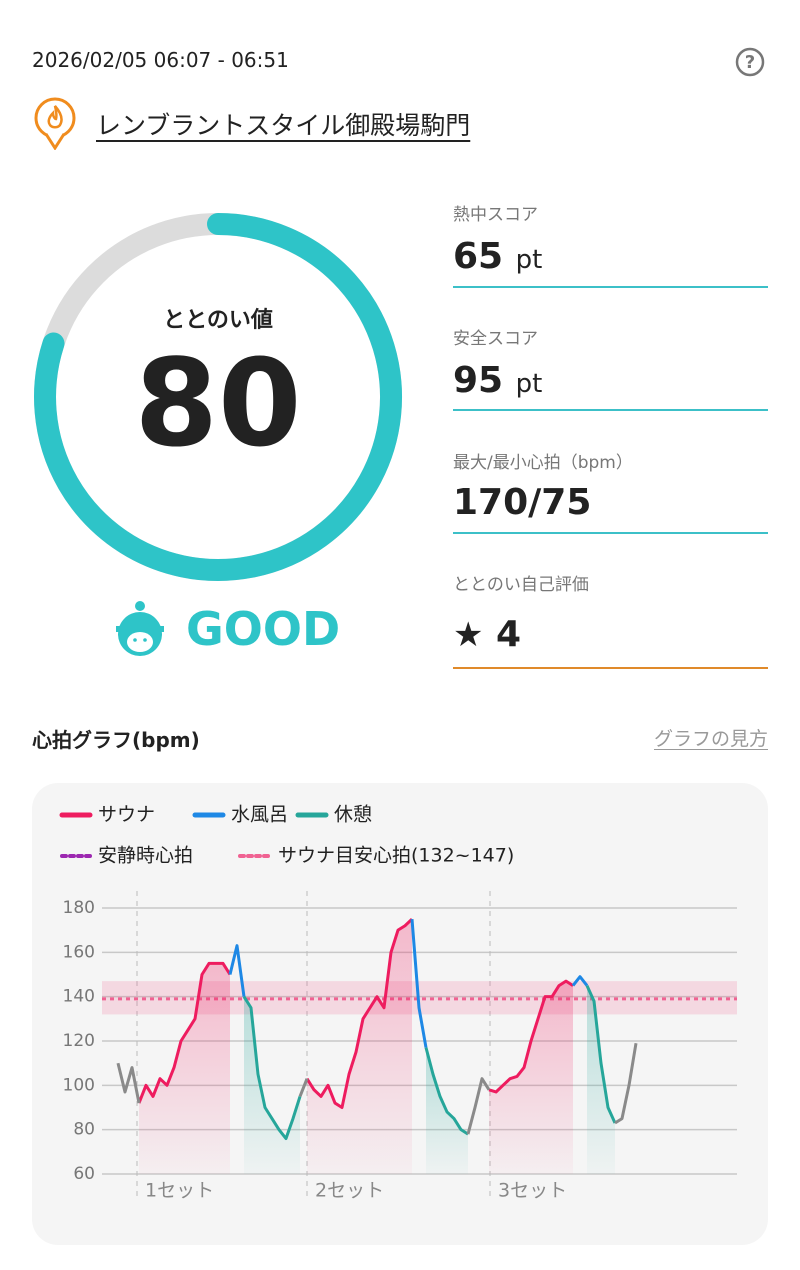 The width and height of the screenshot is (800, 1270). Describe the element at coordinates (79, 908) in the screenshot. I see `y-tick-label: 180` at that location.